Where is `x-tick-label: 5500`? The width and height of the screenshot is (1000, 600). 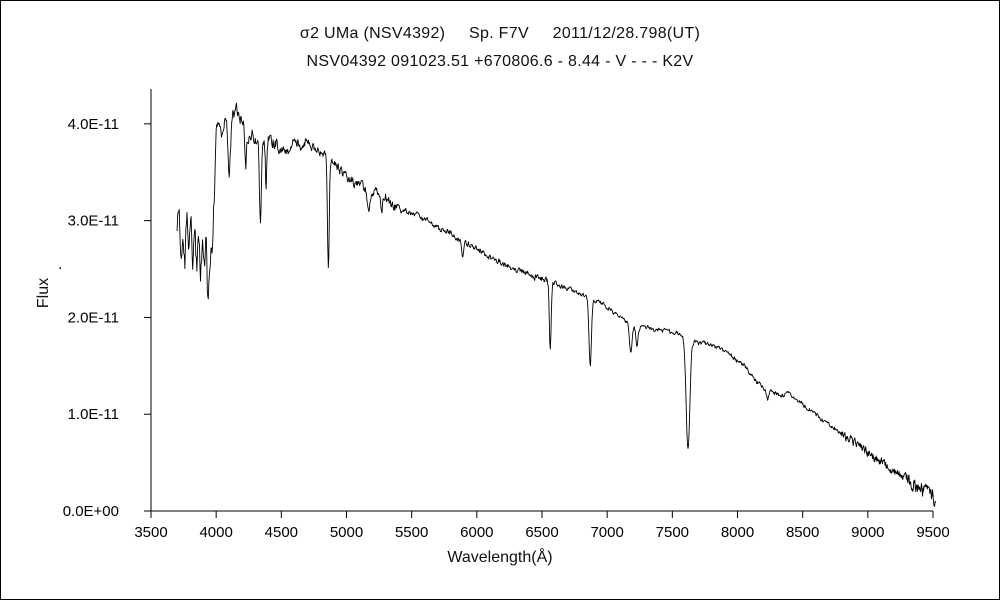
x-tick-label: 5500 is located at coordinates (411, 532).